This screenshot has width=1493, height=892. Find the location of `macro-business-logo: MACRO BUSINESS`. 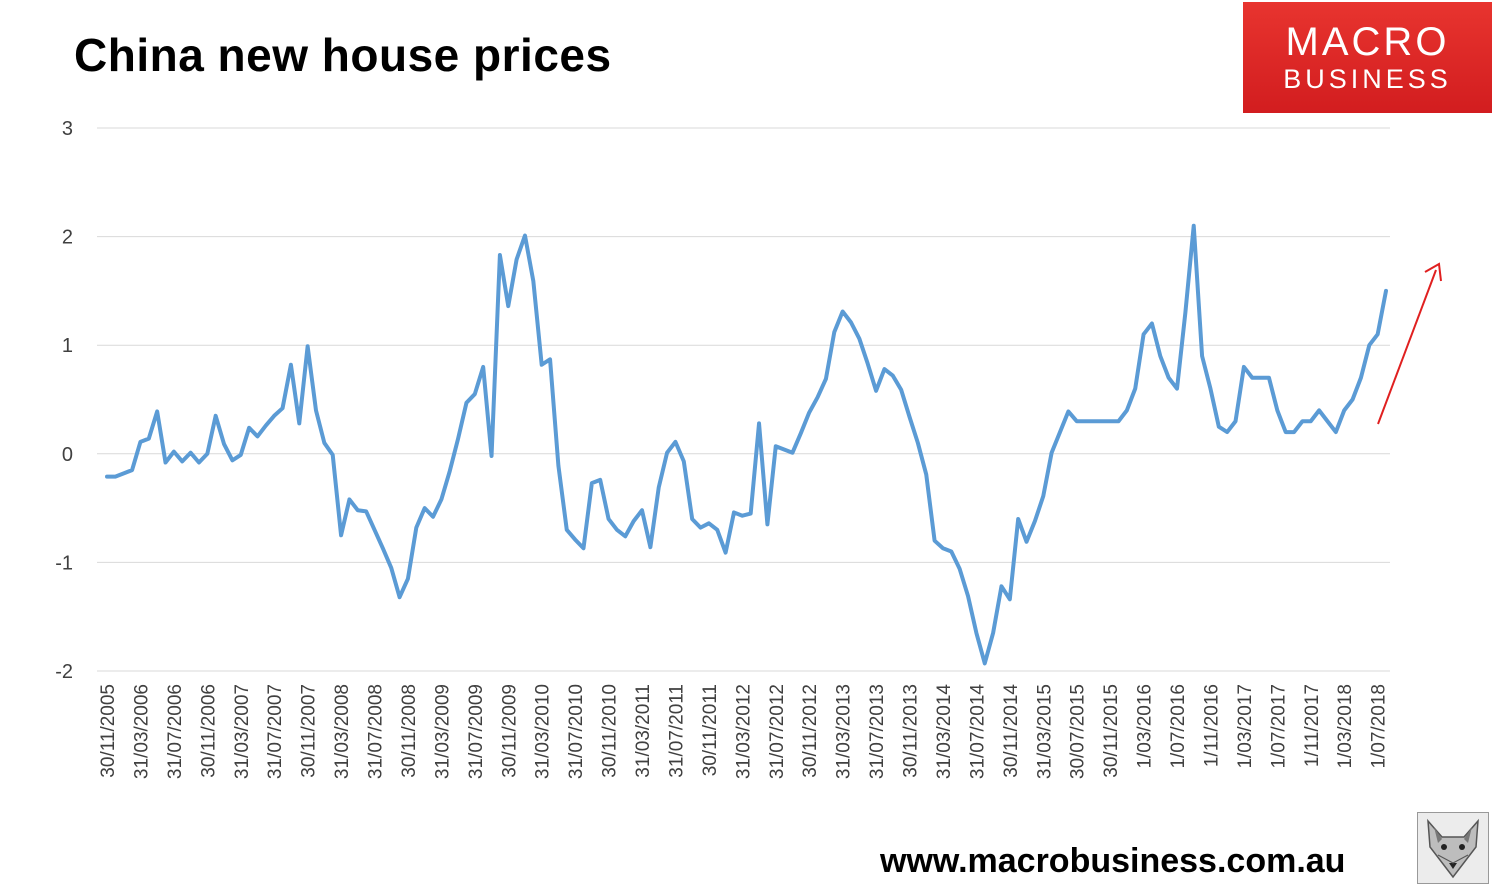

macro-business-logo: MACRO BUSINESS is located at coordinates (1367, 57).